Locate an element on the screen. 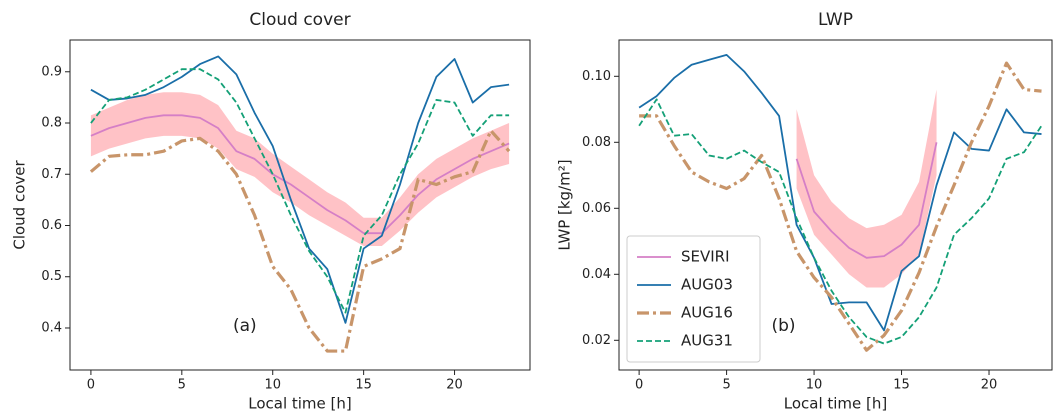 This screenshot has height=416, width=1059. y-tick-label: 0.8 is located at coordinates (51, 123).